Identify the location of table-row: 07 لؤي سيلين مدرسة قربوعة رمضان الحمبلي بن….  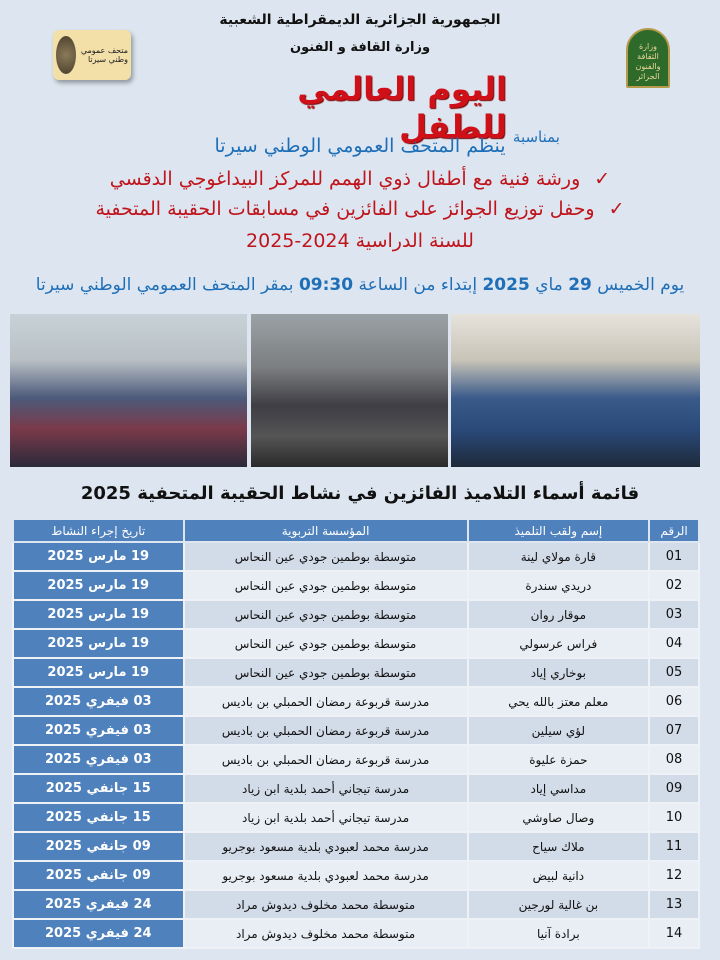
(356, 730).